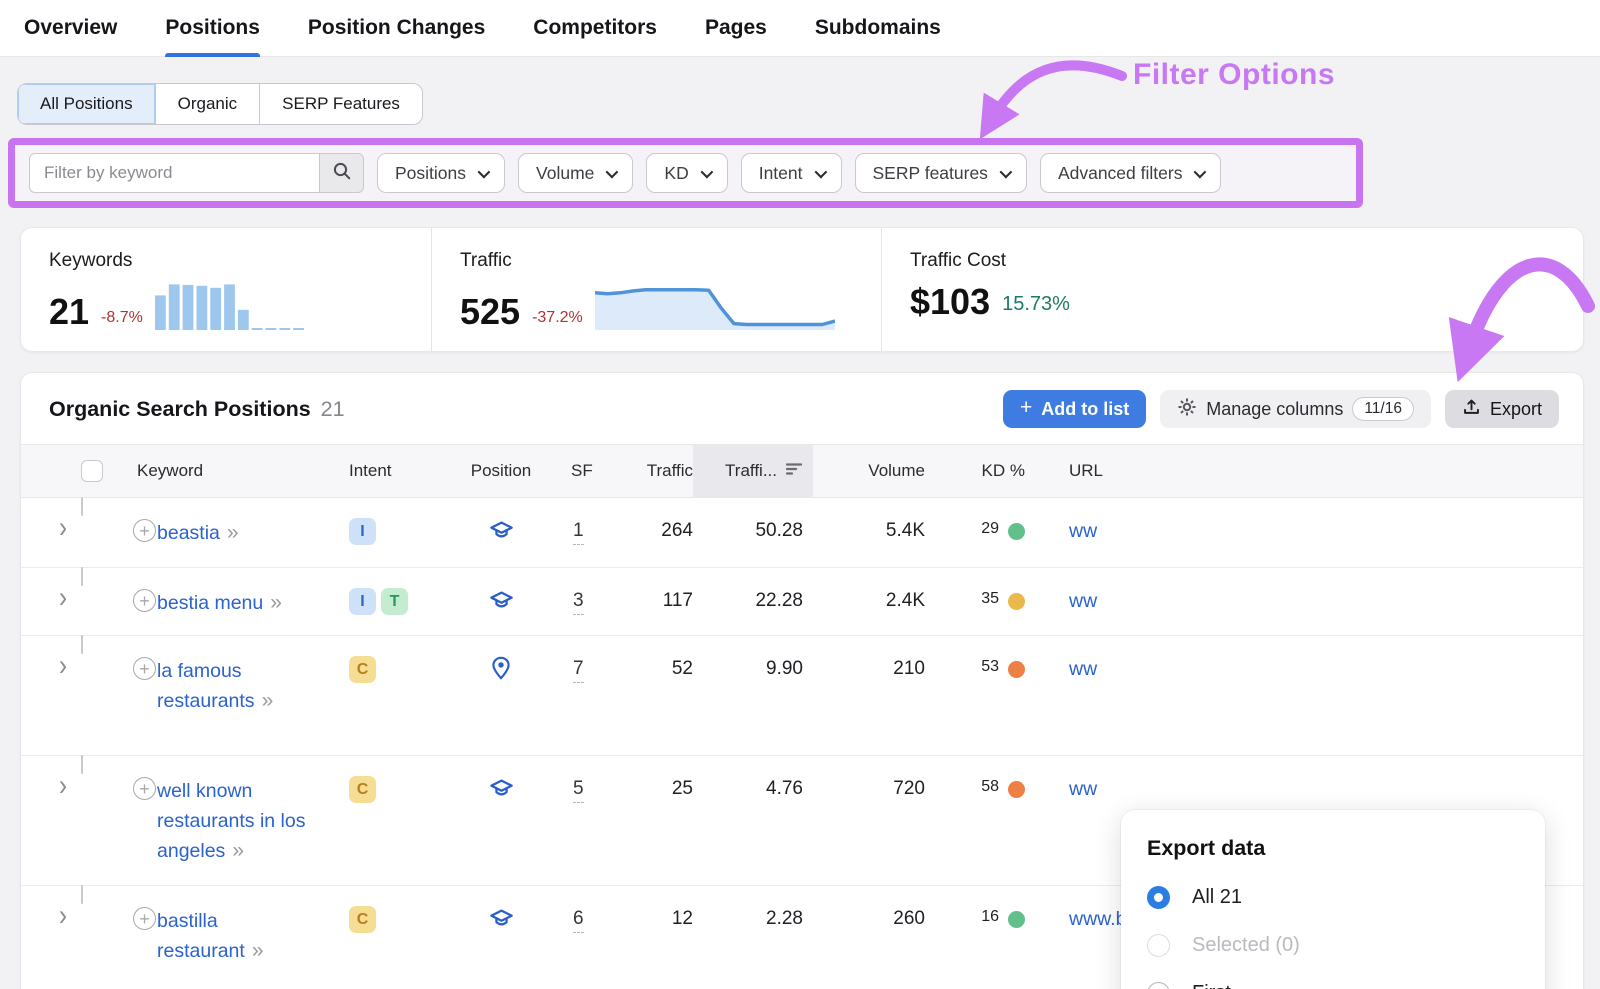 The width and height of the screenshot is (1600, 989). What do you see at coordinates (1383, 409) in the screenshot?
I see `columns-count-badge: 11/16` at bounding box center [1383, 409].